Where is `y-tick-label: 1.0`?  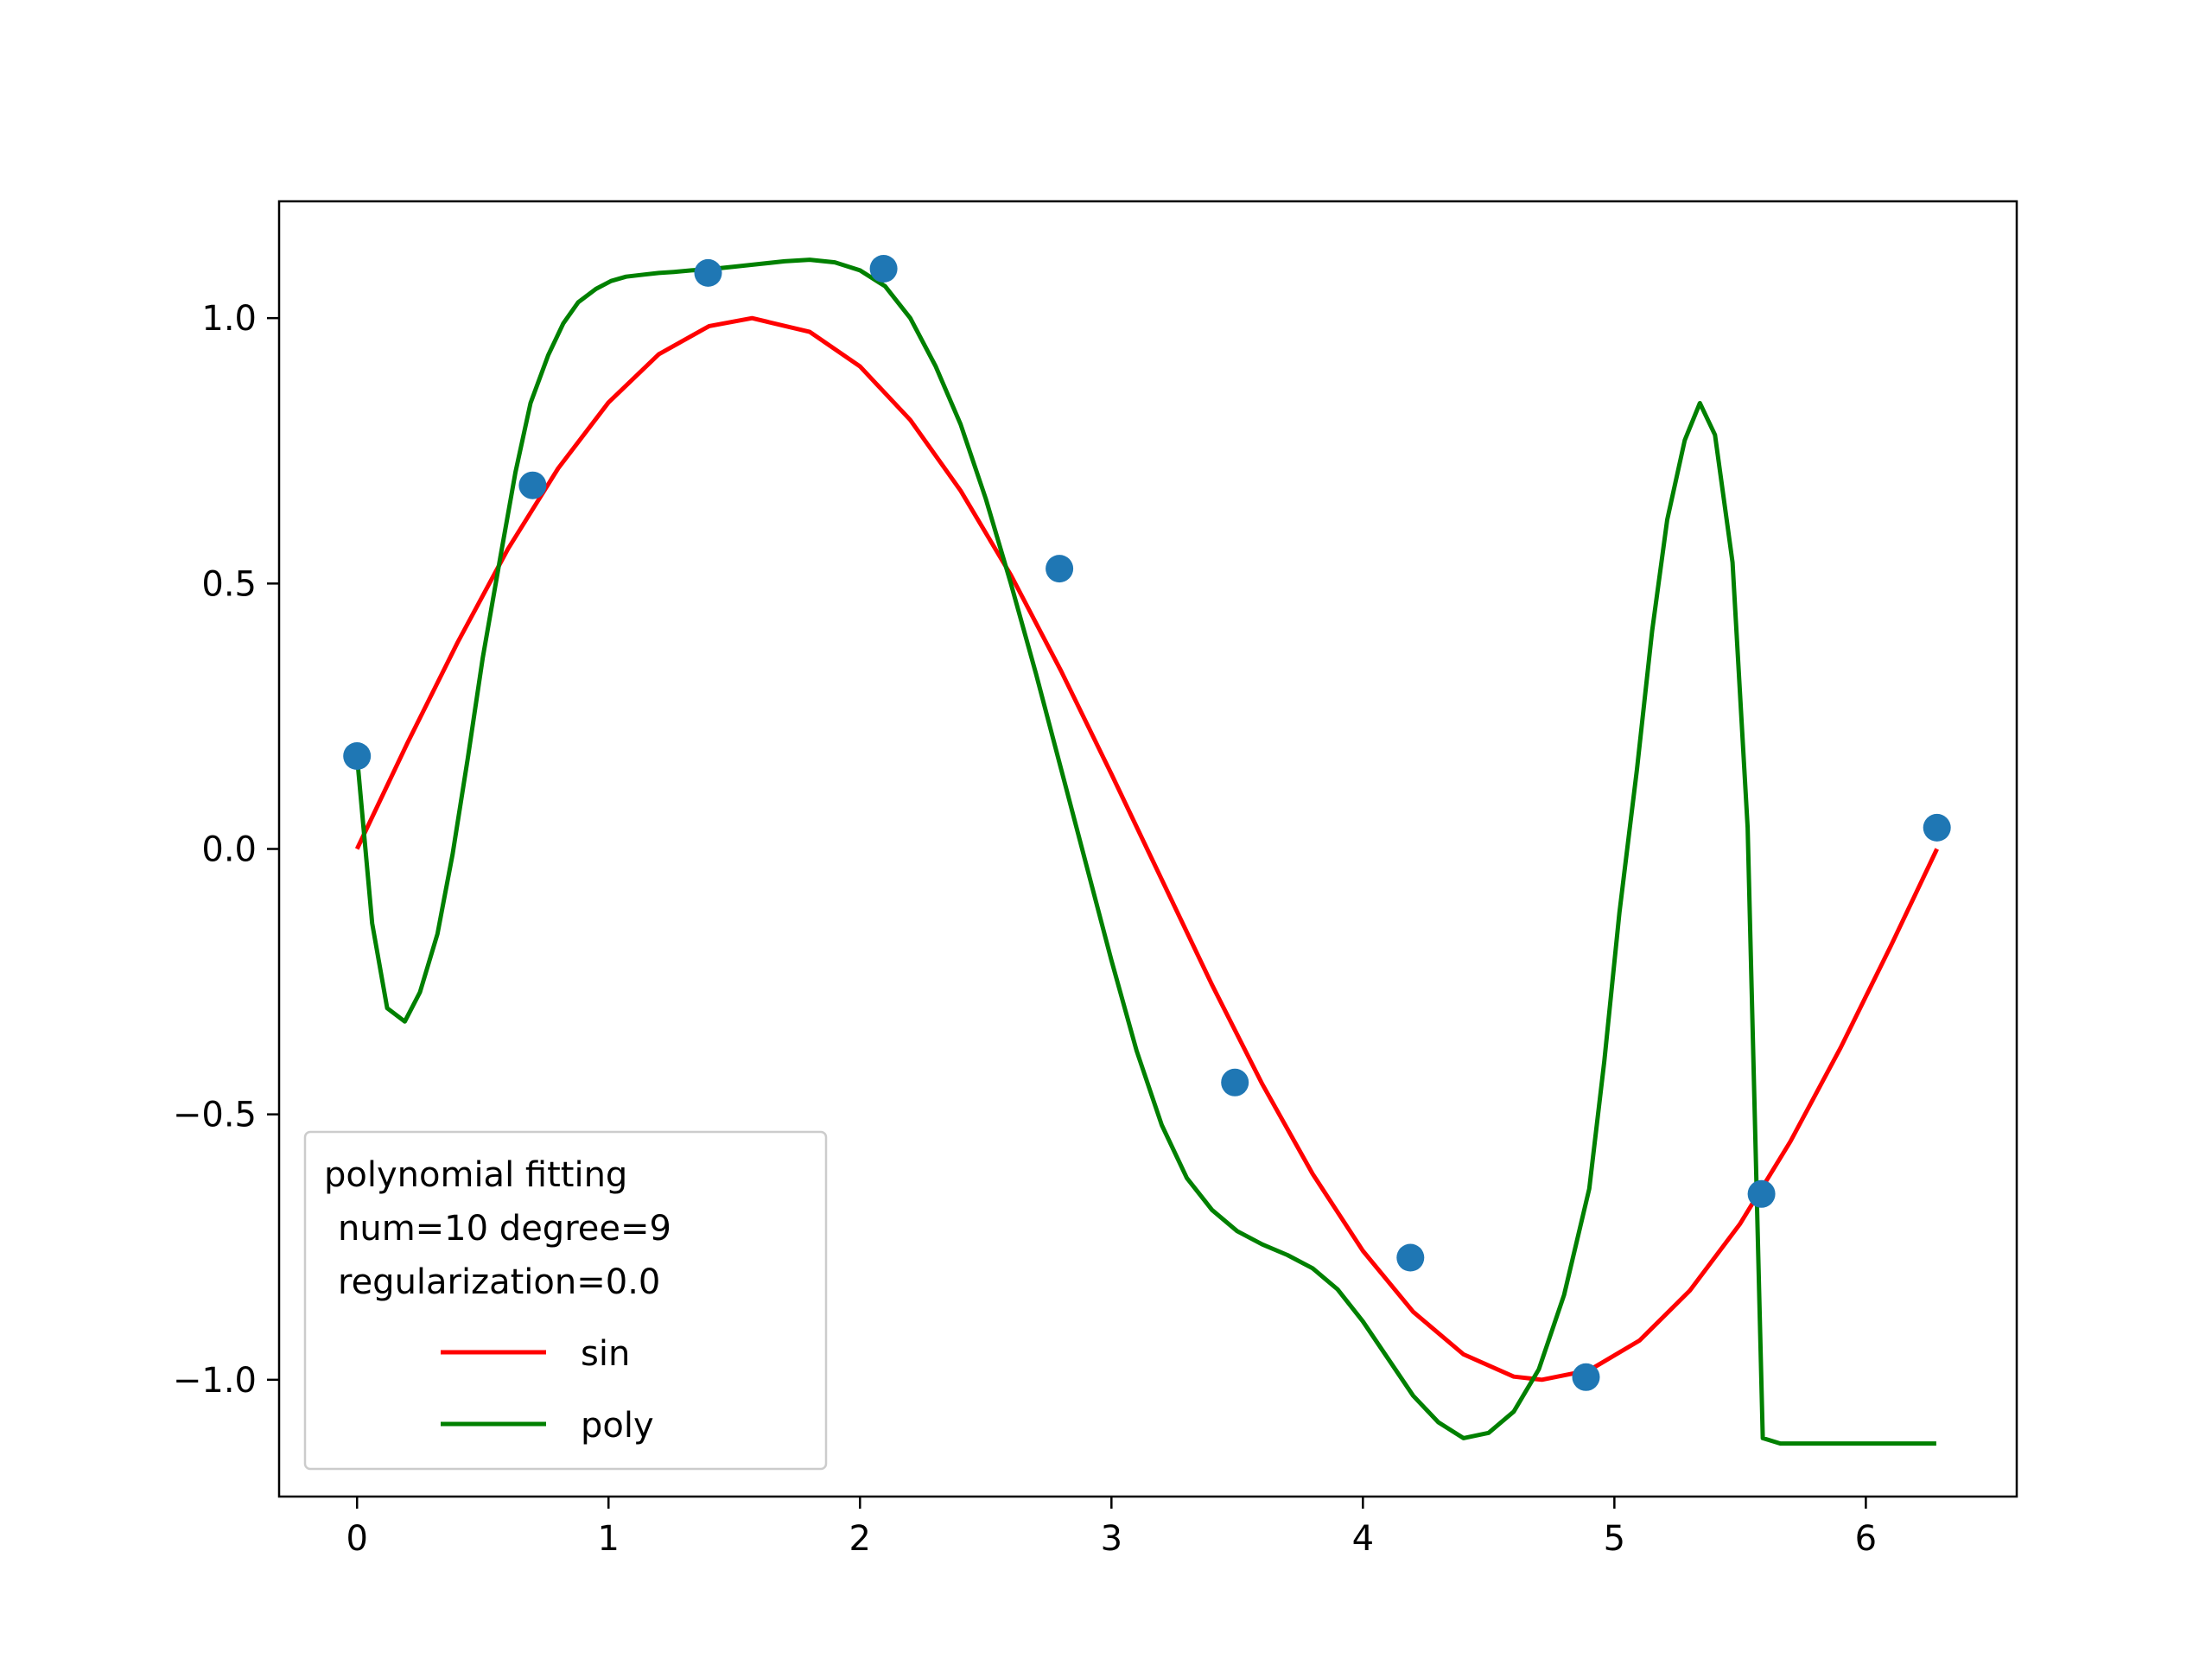 y-tick-label: 1.0 is located at coordinates (229, 319).